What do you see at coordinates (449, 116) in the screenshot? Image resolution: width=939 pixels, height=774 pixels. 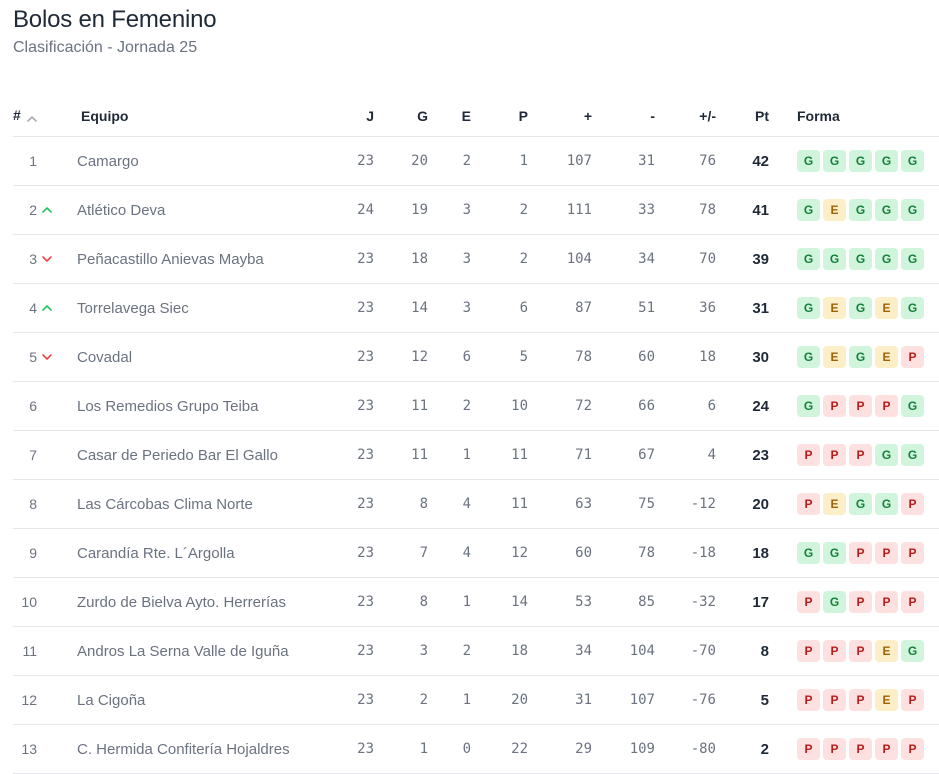 I see `column-header-drawn: E` at bounding box center [449, 116].